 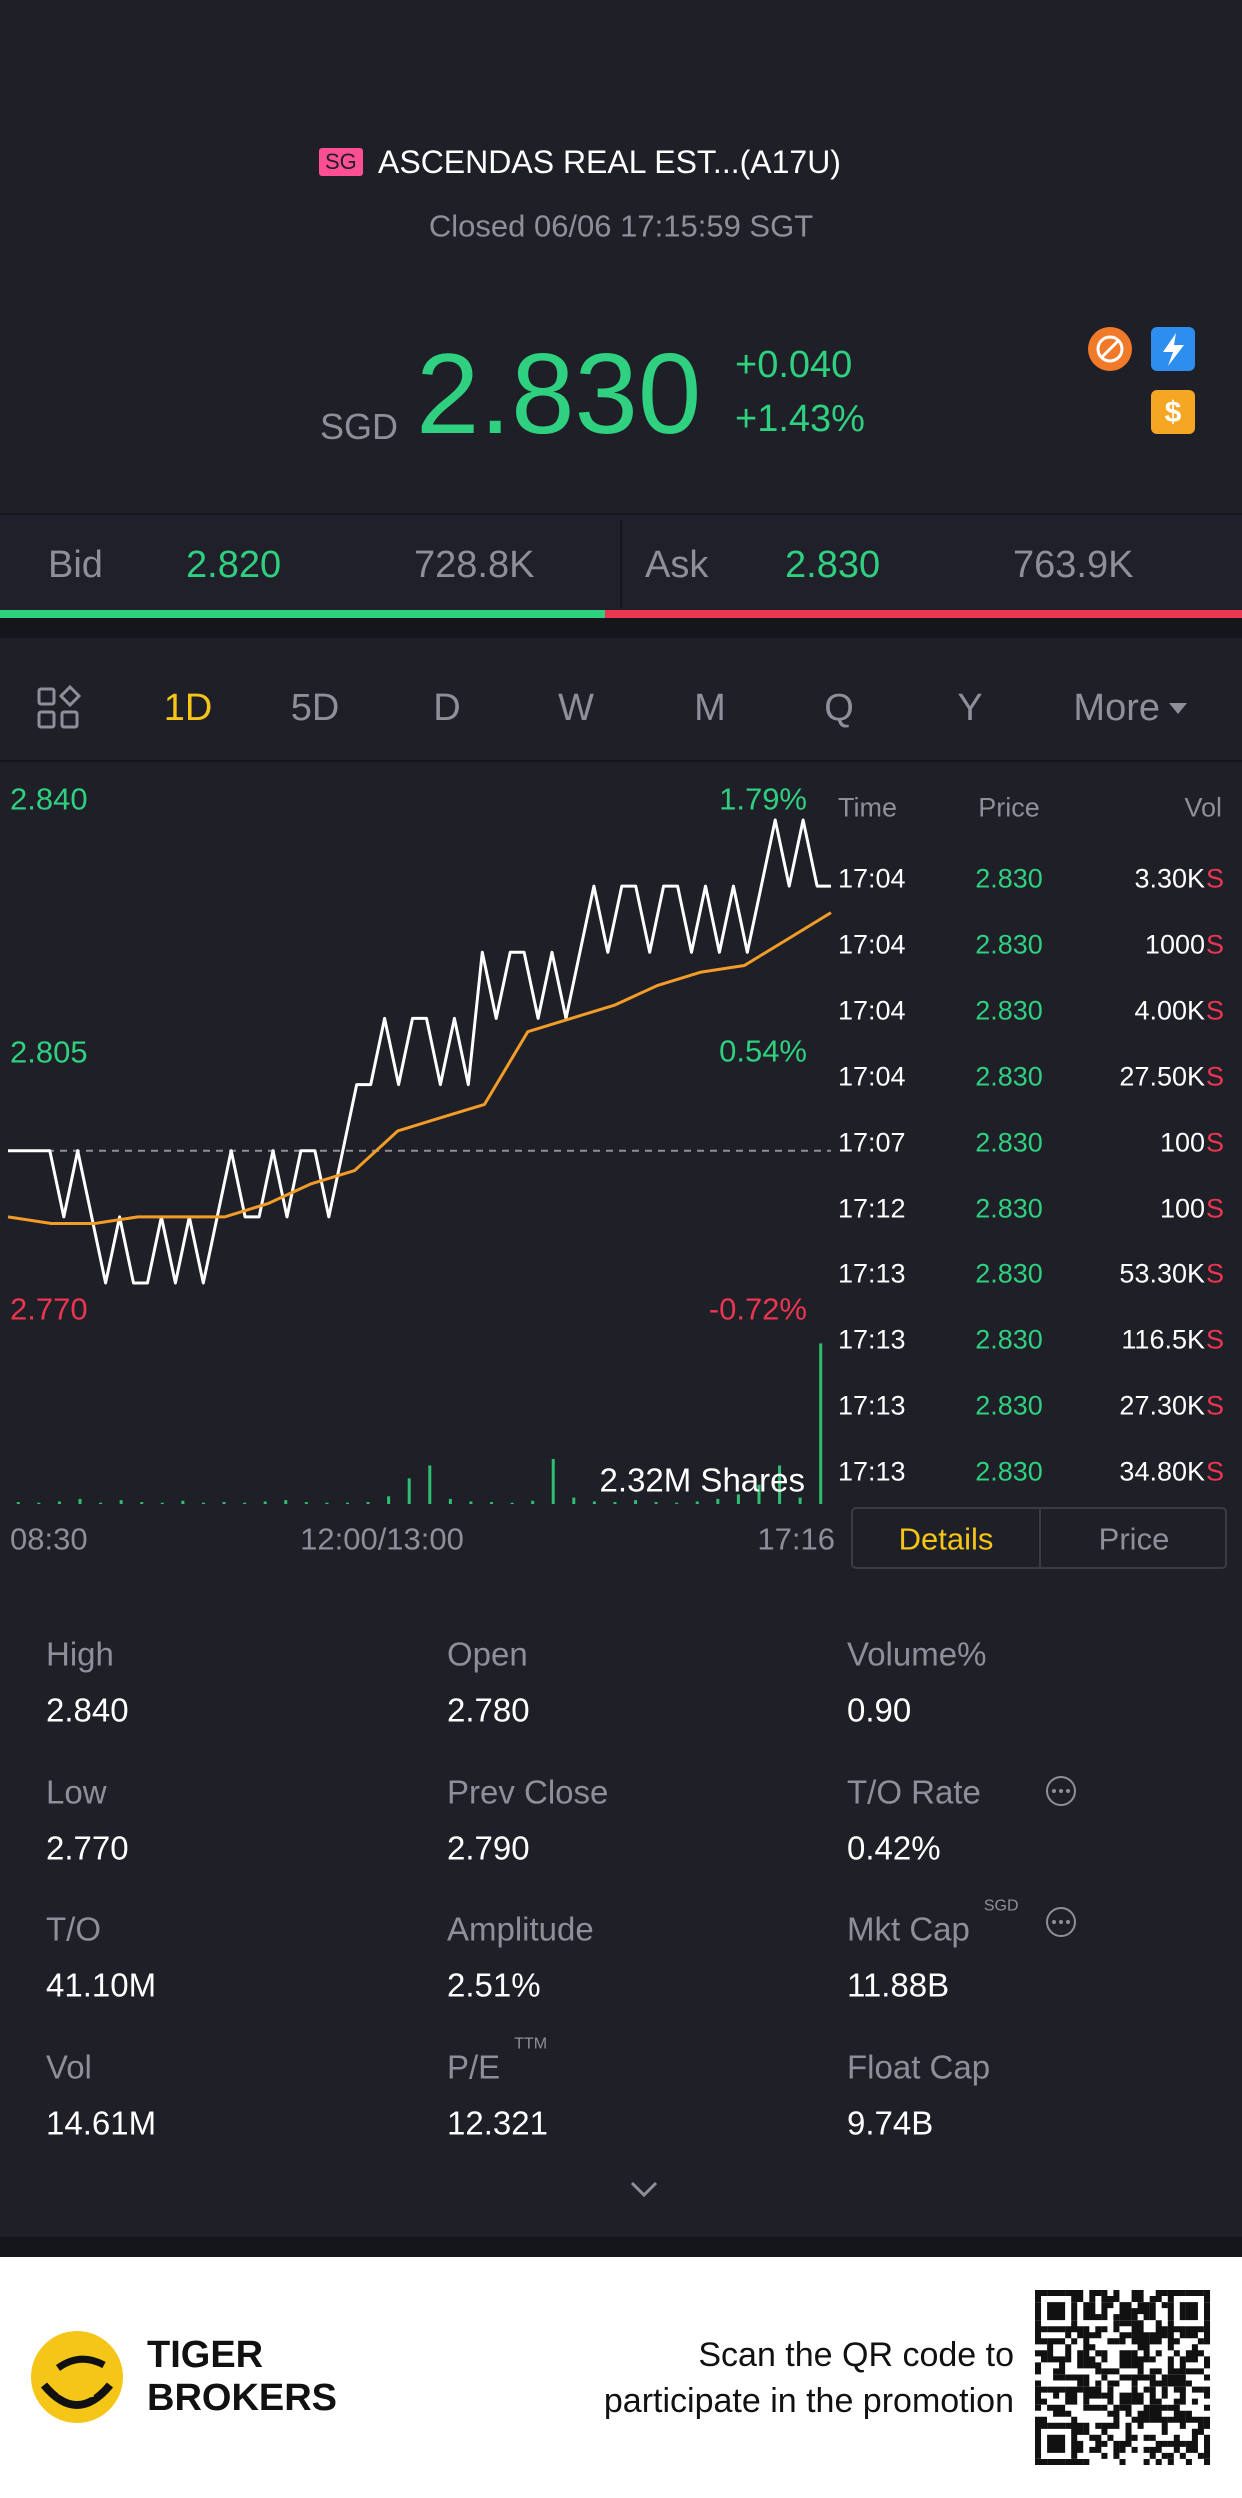 I want to click on trade-column-header: Price, so click(x=1009, y=807).